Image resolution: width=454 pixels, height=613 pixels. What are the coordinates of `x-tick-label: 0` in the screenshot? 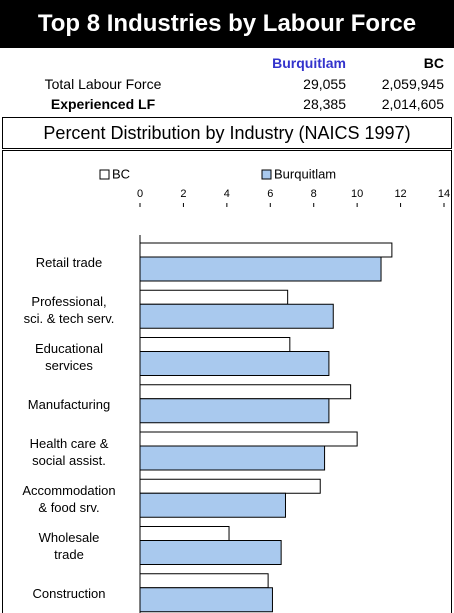 It's located at (140, 194).